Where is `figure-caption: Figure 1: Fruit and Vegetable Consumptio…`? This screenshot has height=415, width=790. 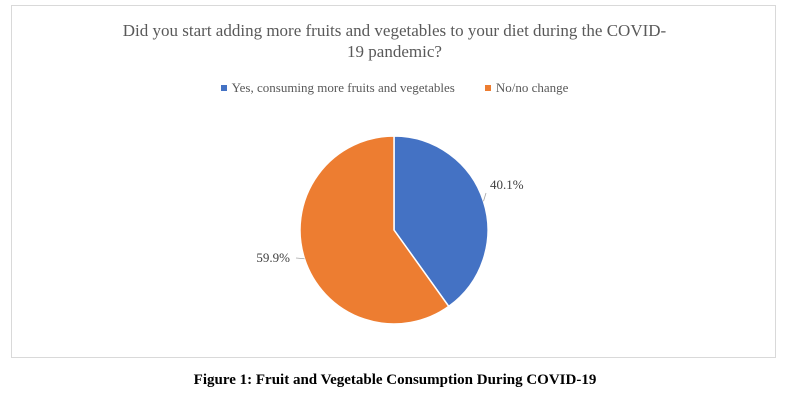 figure-caption: Figure 1: Fruit and Vegetable Consumptio… is located at coordinates (395, 380).